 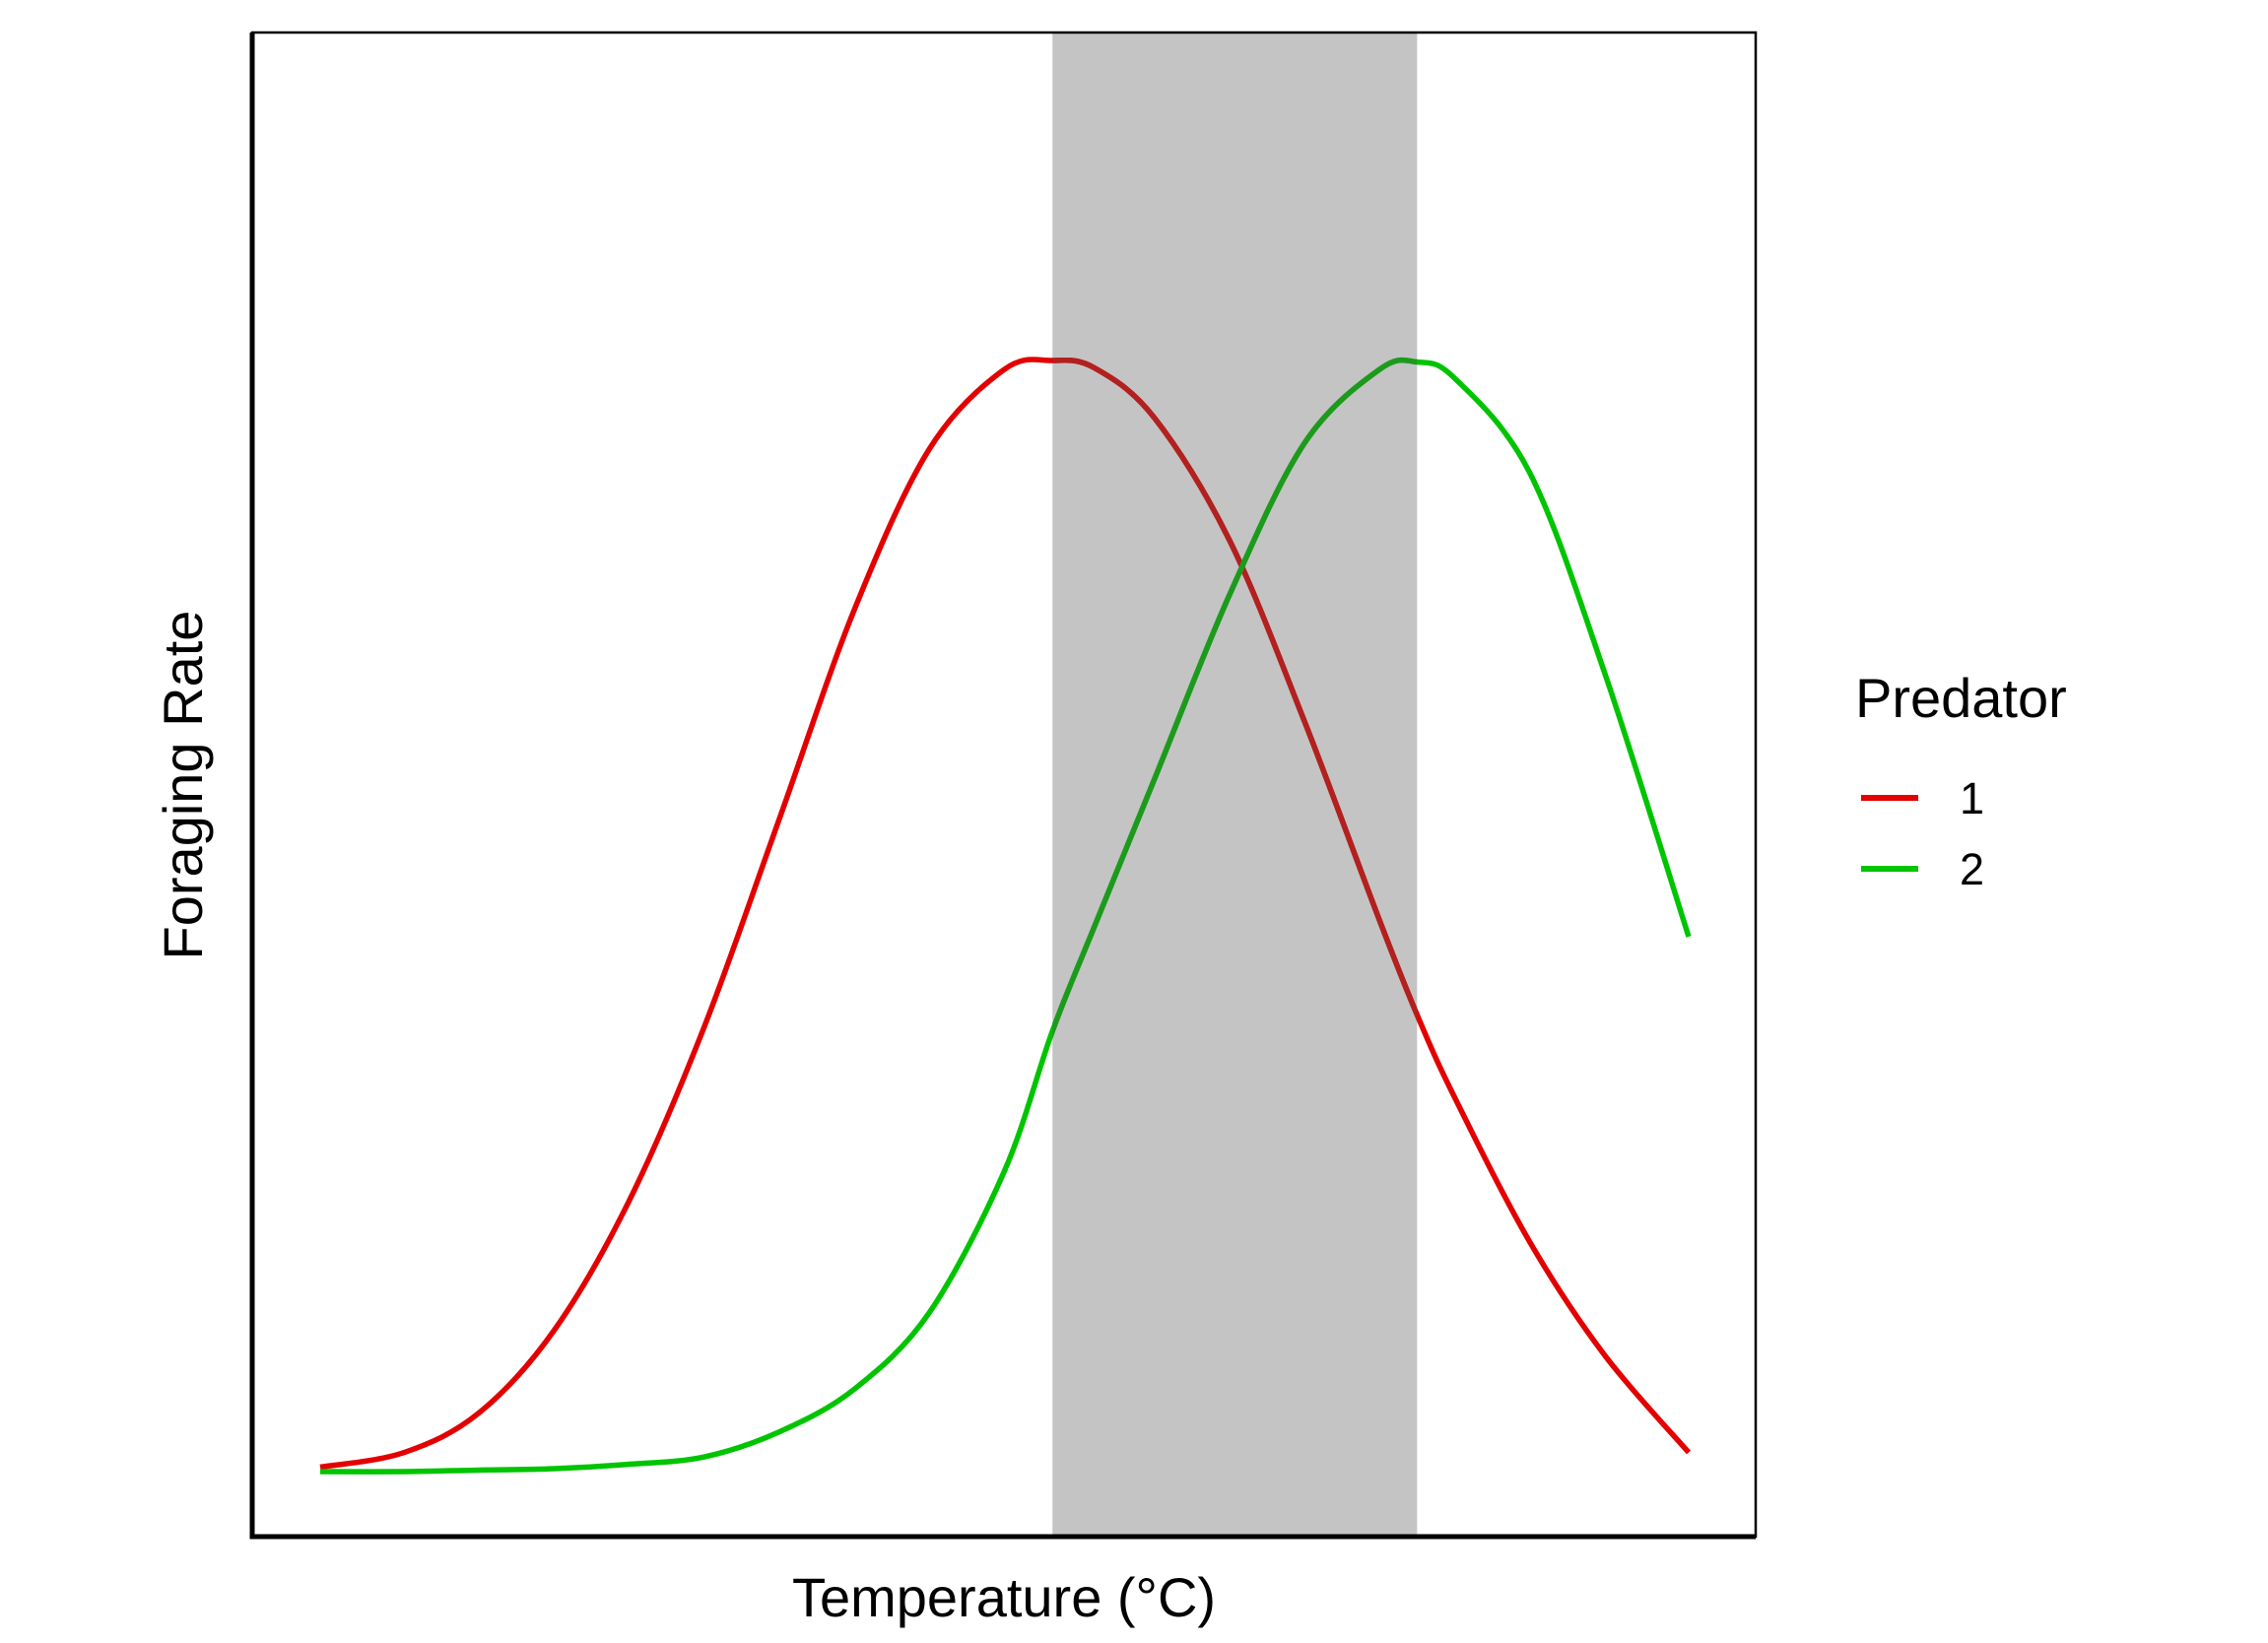 I want to click on legend-label-1: 1, so click(x=1972, y=798).